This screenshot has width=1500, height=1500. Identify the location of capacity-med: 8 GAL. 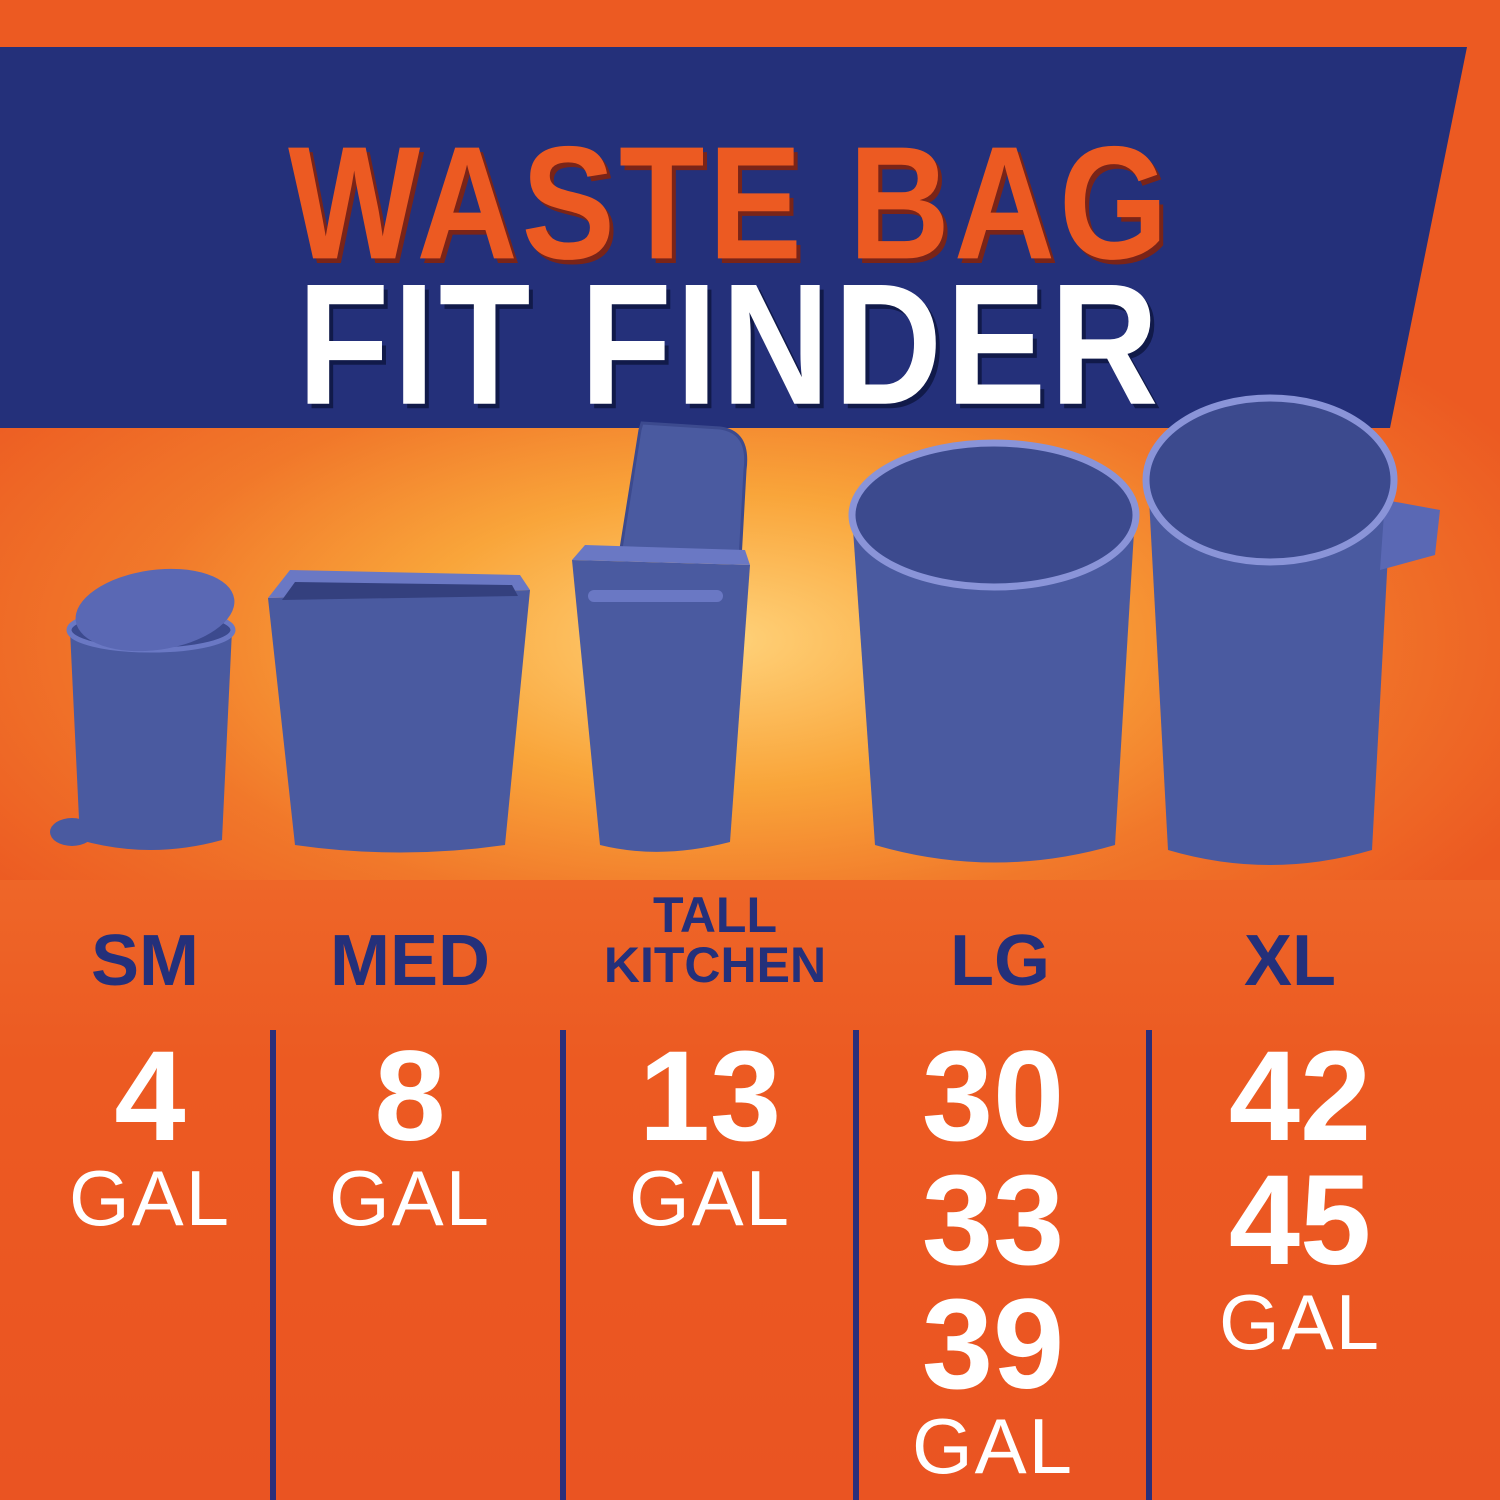
(410, 1133).